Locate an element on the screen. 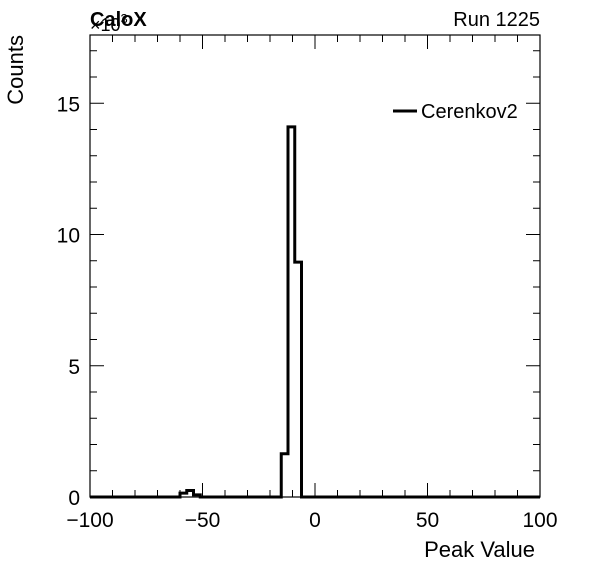  x-axis-title: Peak Value is located at coordinates (479, 549).